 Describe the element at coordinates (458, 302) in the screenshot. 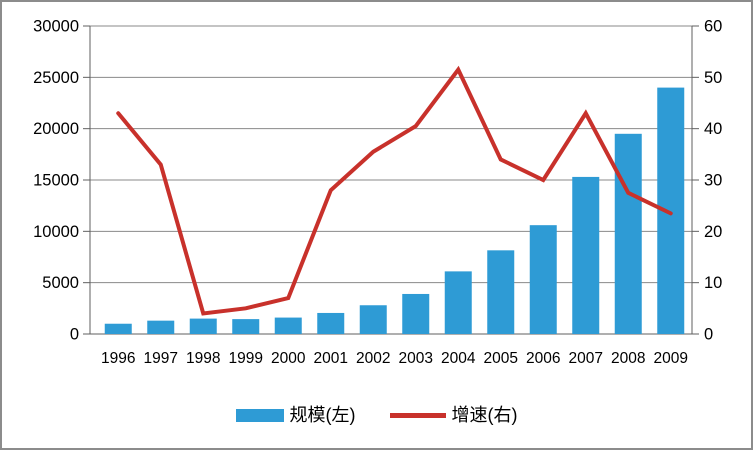

I see `bar-2004` at that location.